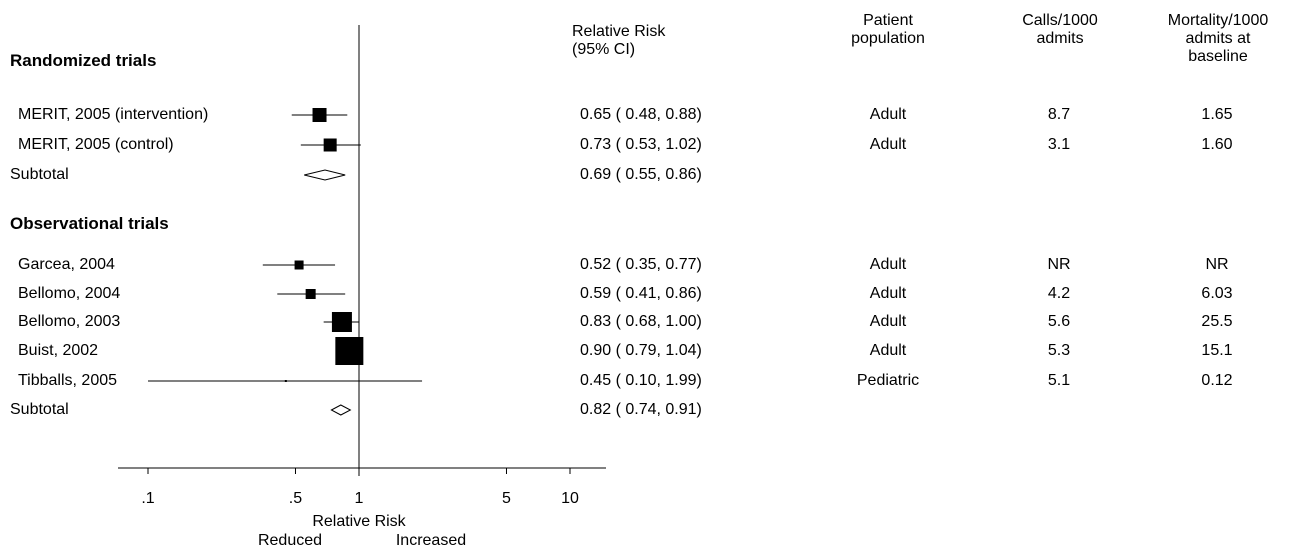 This screenshot has height=550, width=1291. Describe the element at coordinates (1218, 38) in the screenshot. I see `column-header-mortality: Mortality/1000 admits at baseline` at that location.